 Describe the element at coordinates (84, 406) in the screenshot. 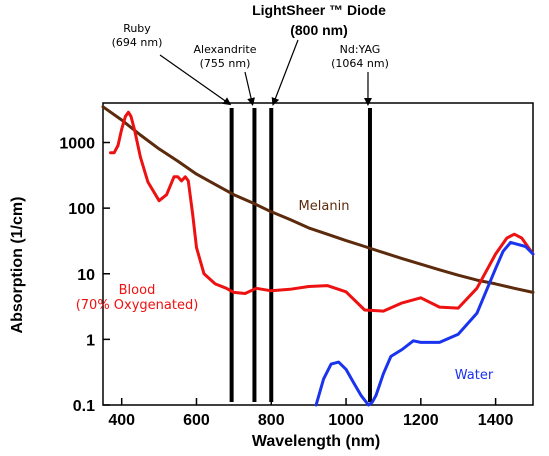

I see `y-tick-label-0: 0.1` at that location.